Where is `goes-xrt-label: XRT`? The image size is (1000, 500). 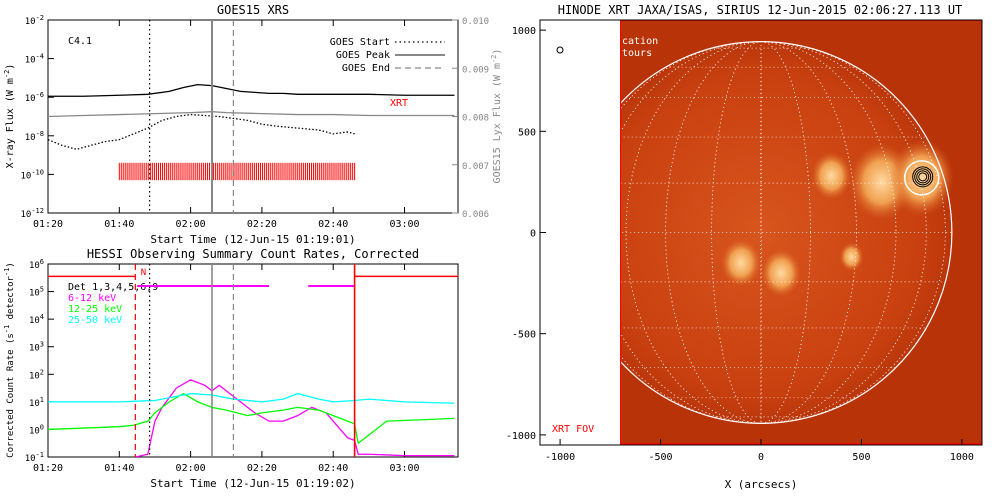
goes-xrt-label: XRT is located at coordinates (399, 103).